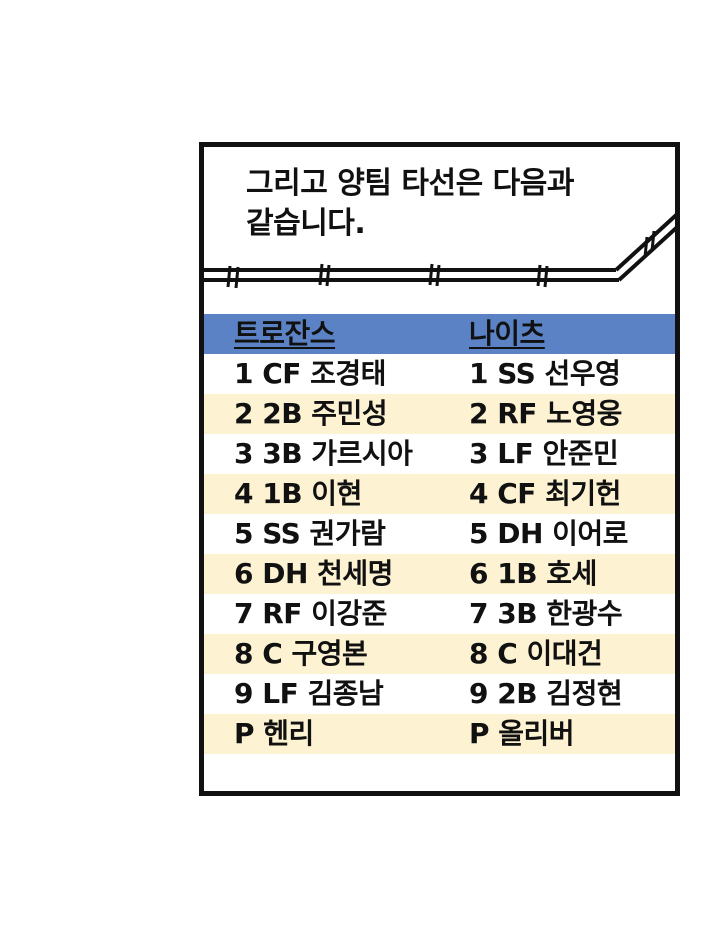 The width and height of the screenshot is (720, 950). I want to click on wire-fence-decoration, so click(439, 251).